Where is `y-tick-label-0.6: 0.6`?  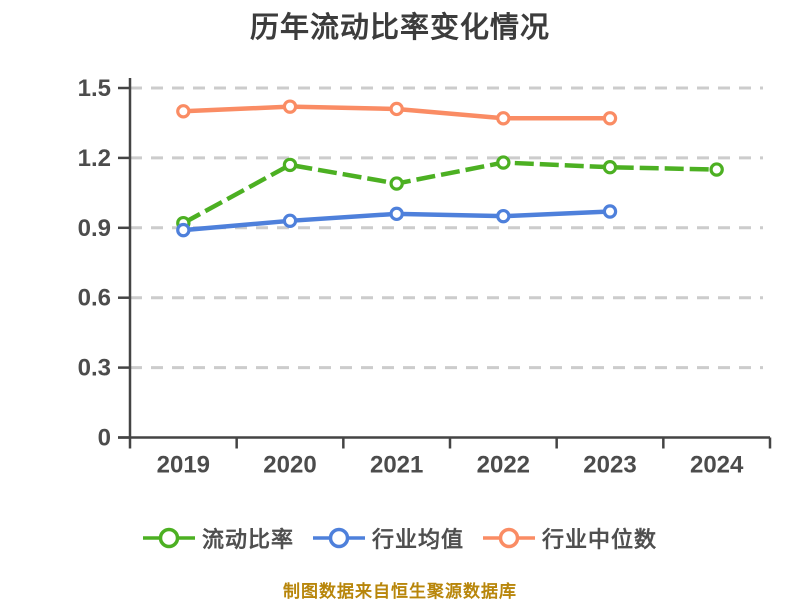 y-tick-label-0.6: 0.6 is located at coordinates (94, 298).